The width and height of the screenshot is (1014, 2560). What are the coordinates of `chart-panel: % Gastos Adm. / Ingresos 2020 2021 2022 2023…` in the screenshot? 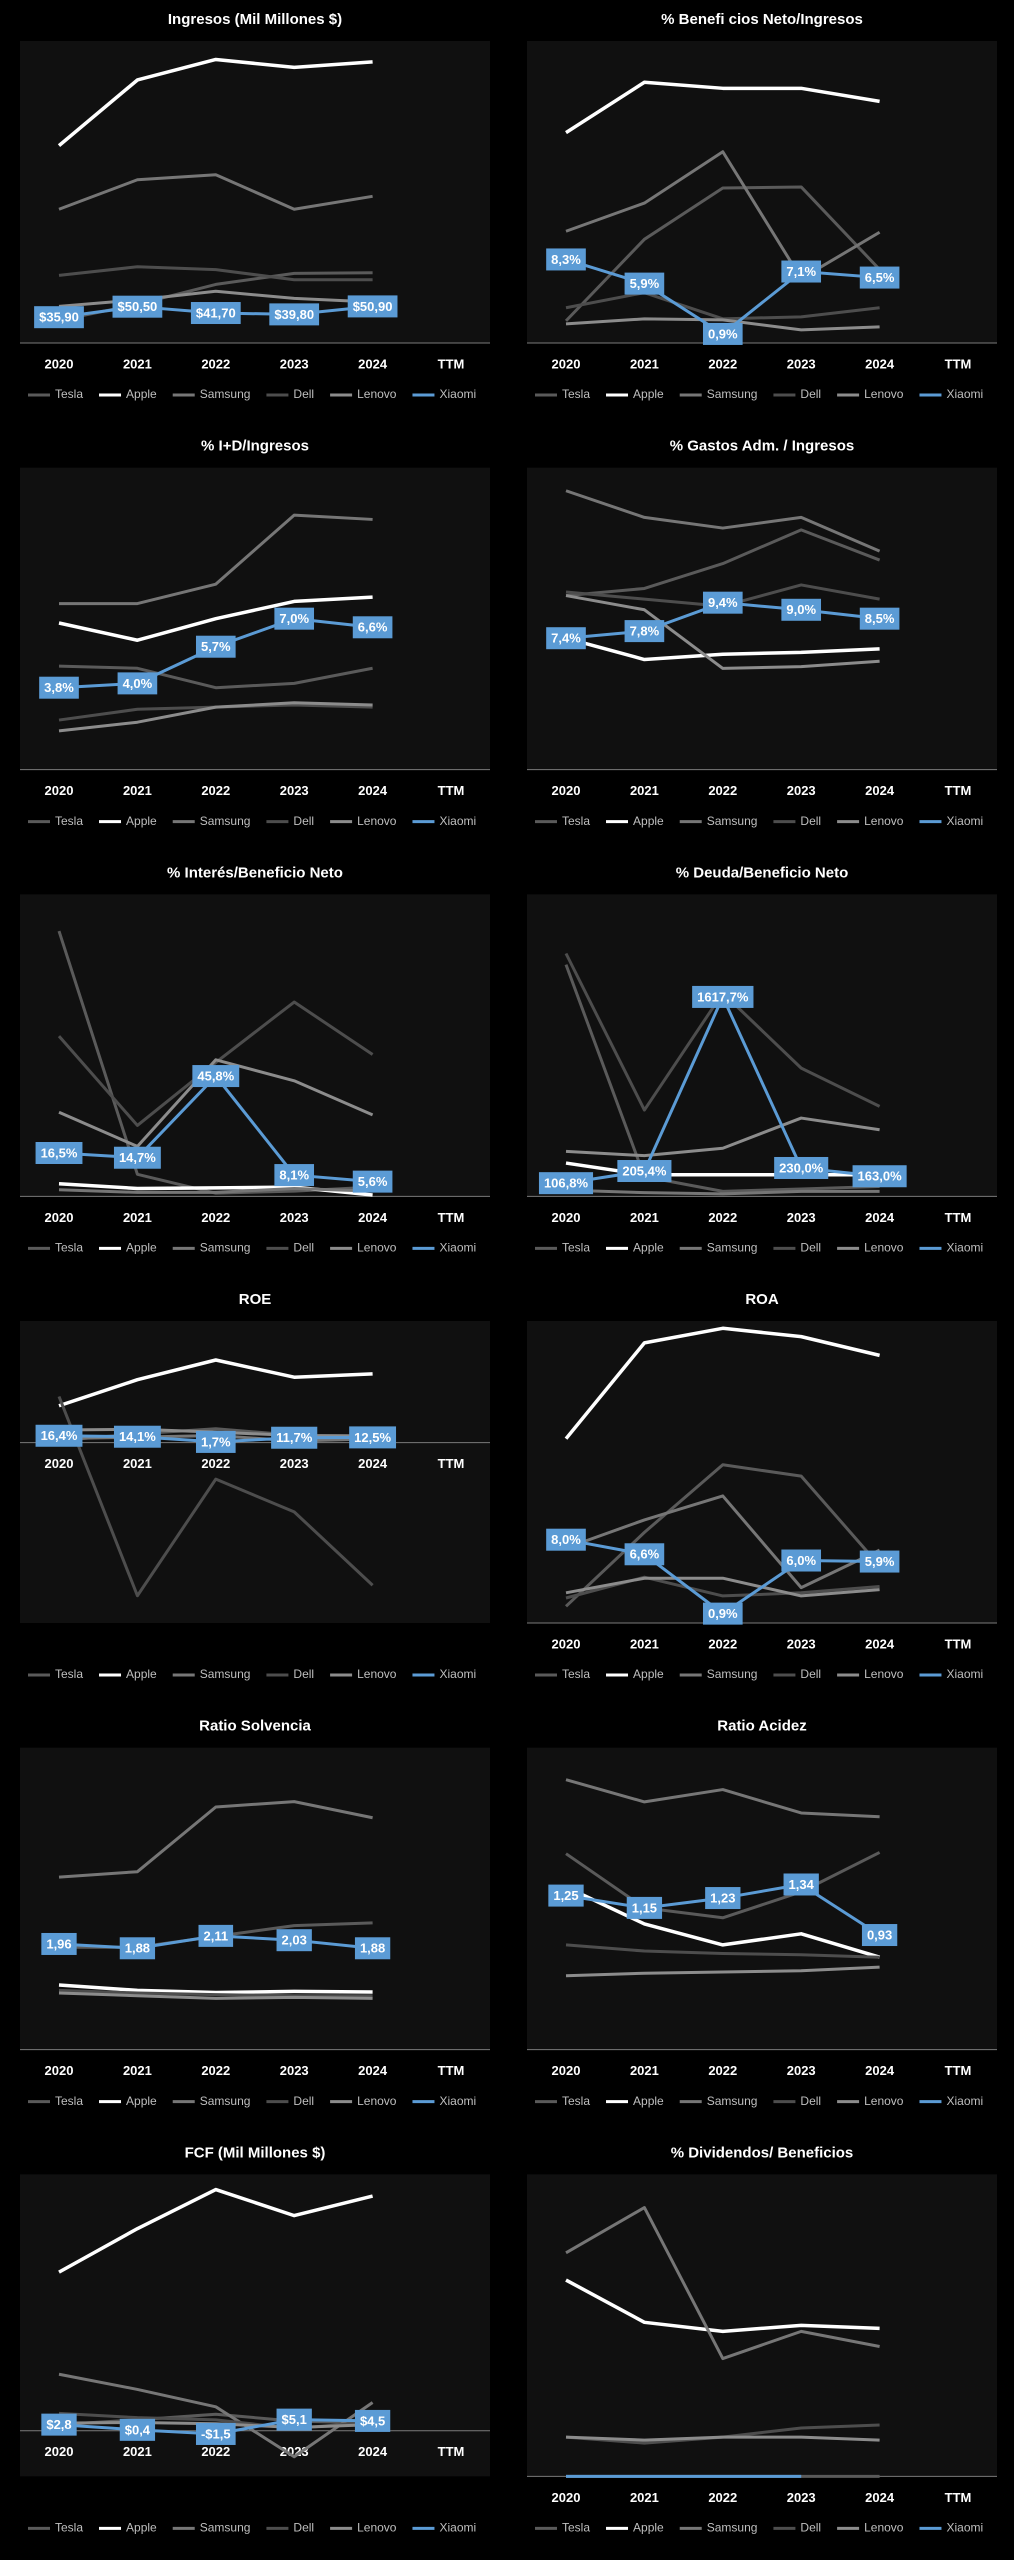 It's located at (762, 633).